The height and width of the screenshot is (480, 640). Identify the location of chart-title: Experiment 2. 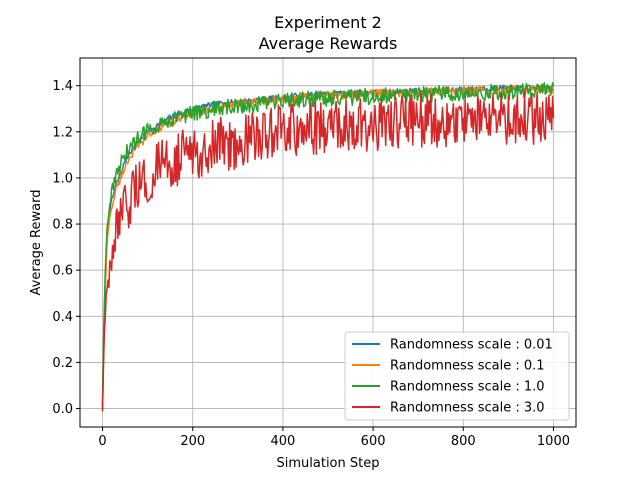
(328, 22).